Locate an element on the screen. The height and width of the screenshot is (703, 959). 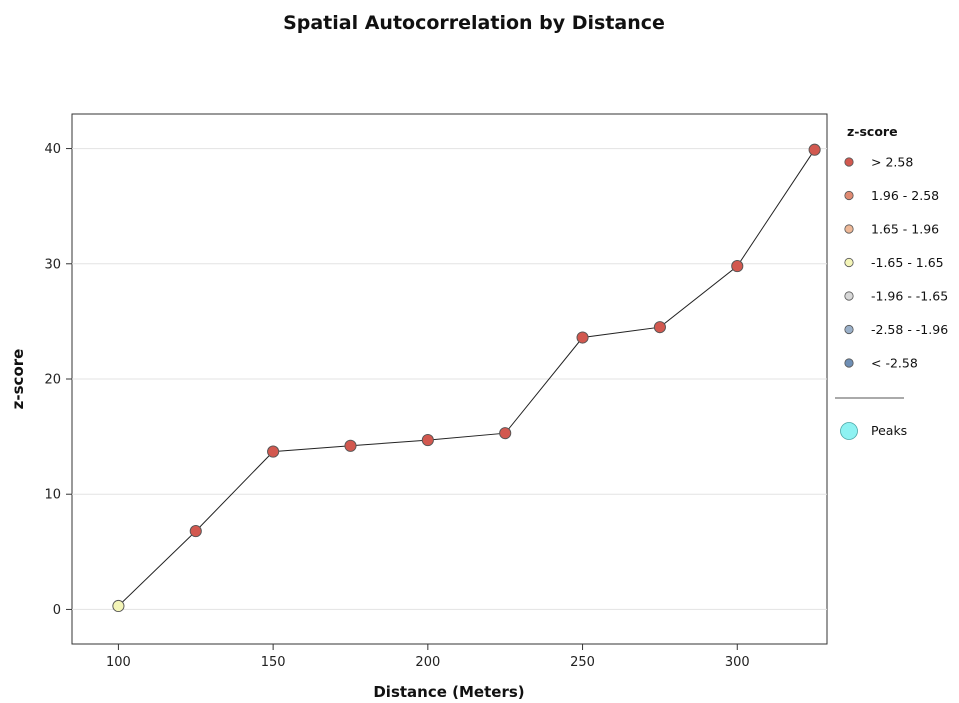
legend-peaks-marker is located at coordinates (849, 431).